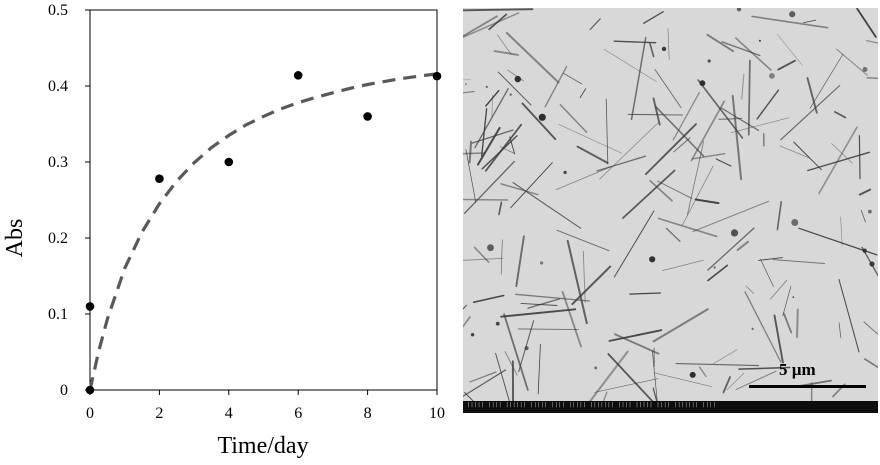 The width and height of the screenshot is (880, 465). What do you see at coordinates (58, 10) in the screenshot?
I see `y-tick-label: 0.5` at bounding box center [58, 10].